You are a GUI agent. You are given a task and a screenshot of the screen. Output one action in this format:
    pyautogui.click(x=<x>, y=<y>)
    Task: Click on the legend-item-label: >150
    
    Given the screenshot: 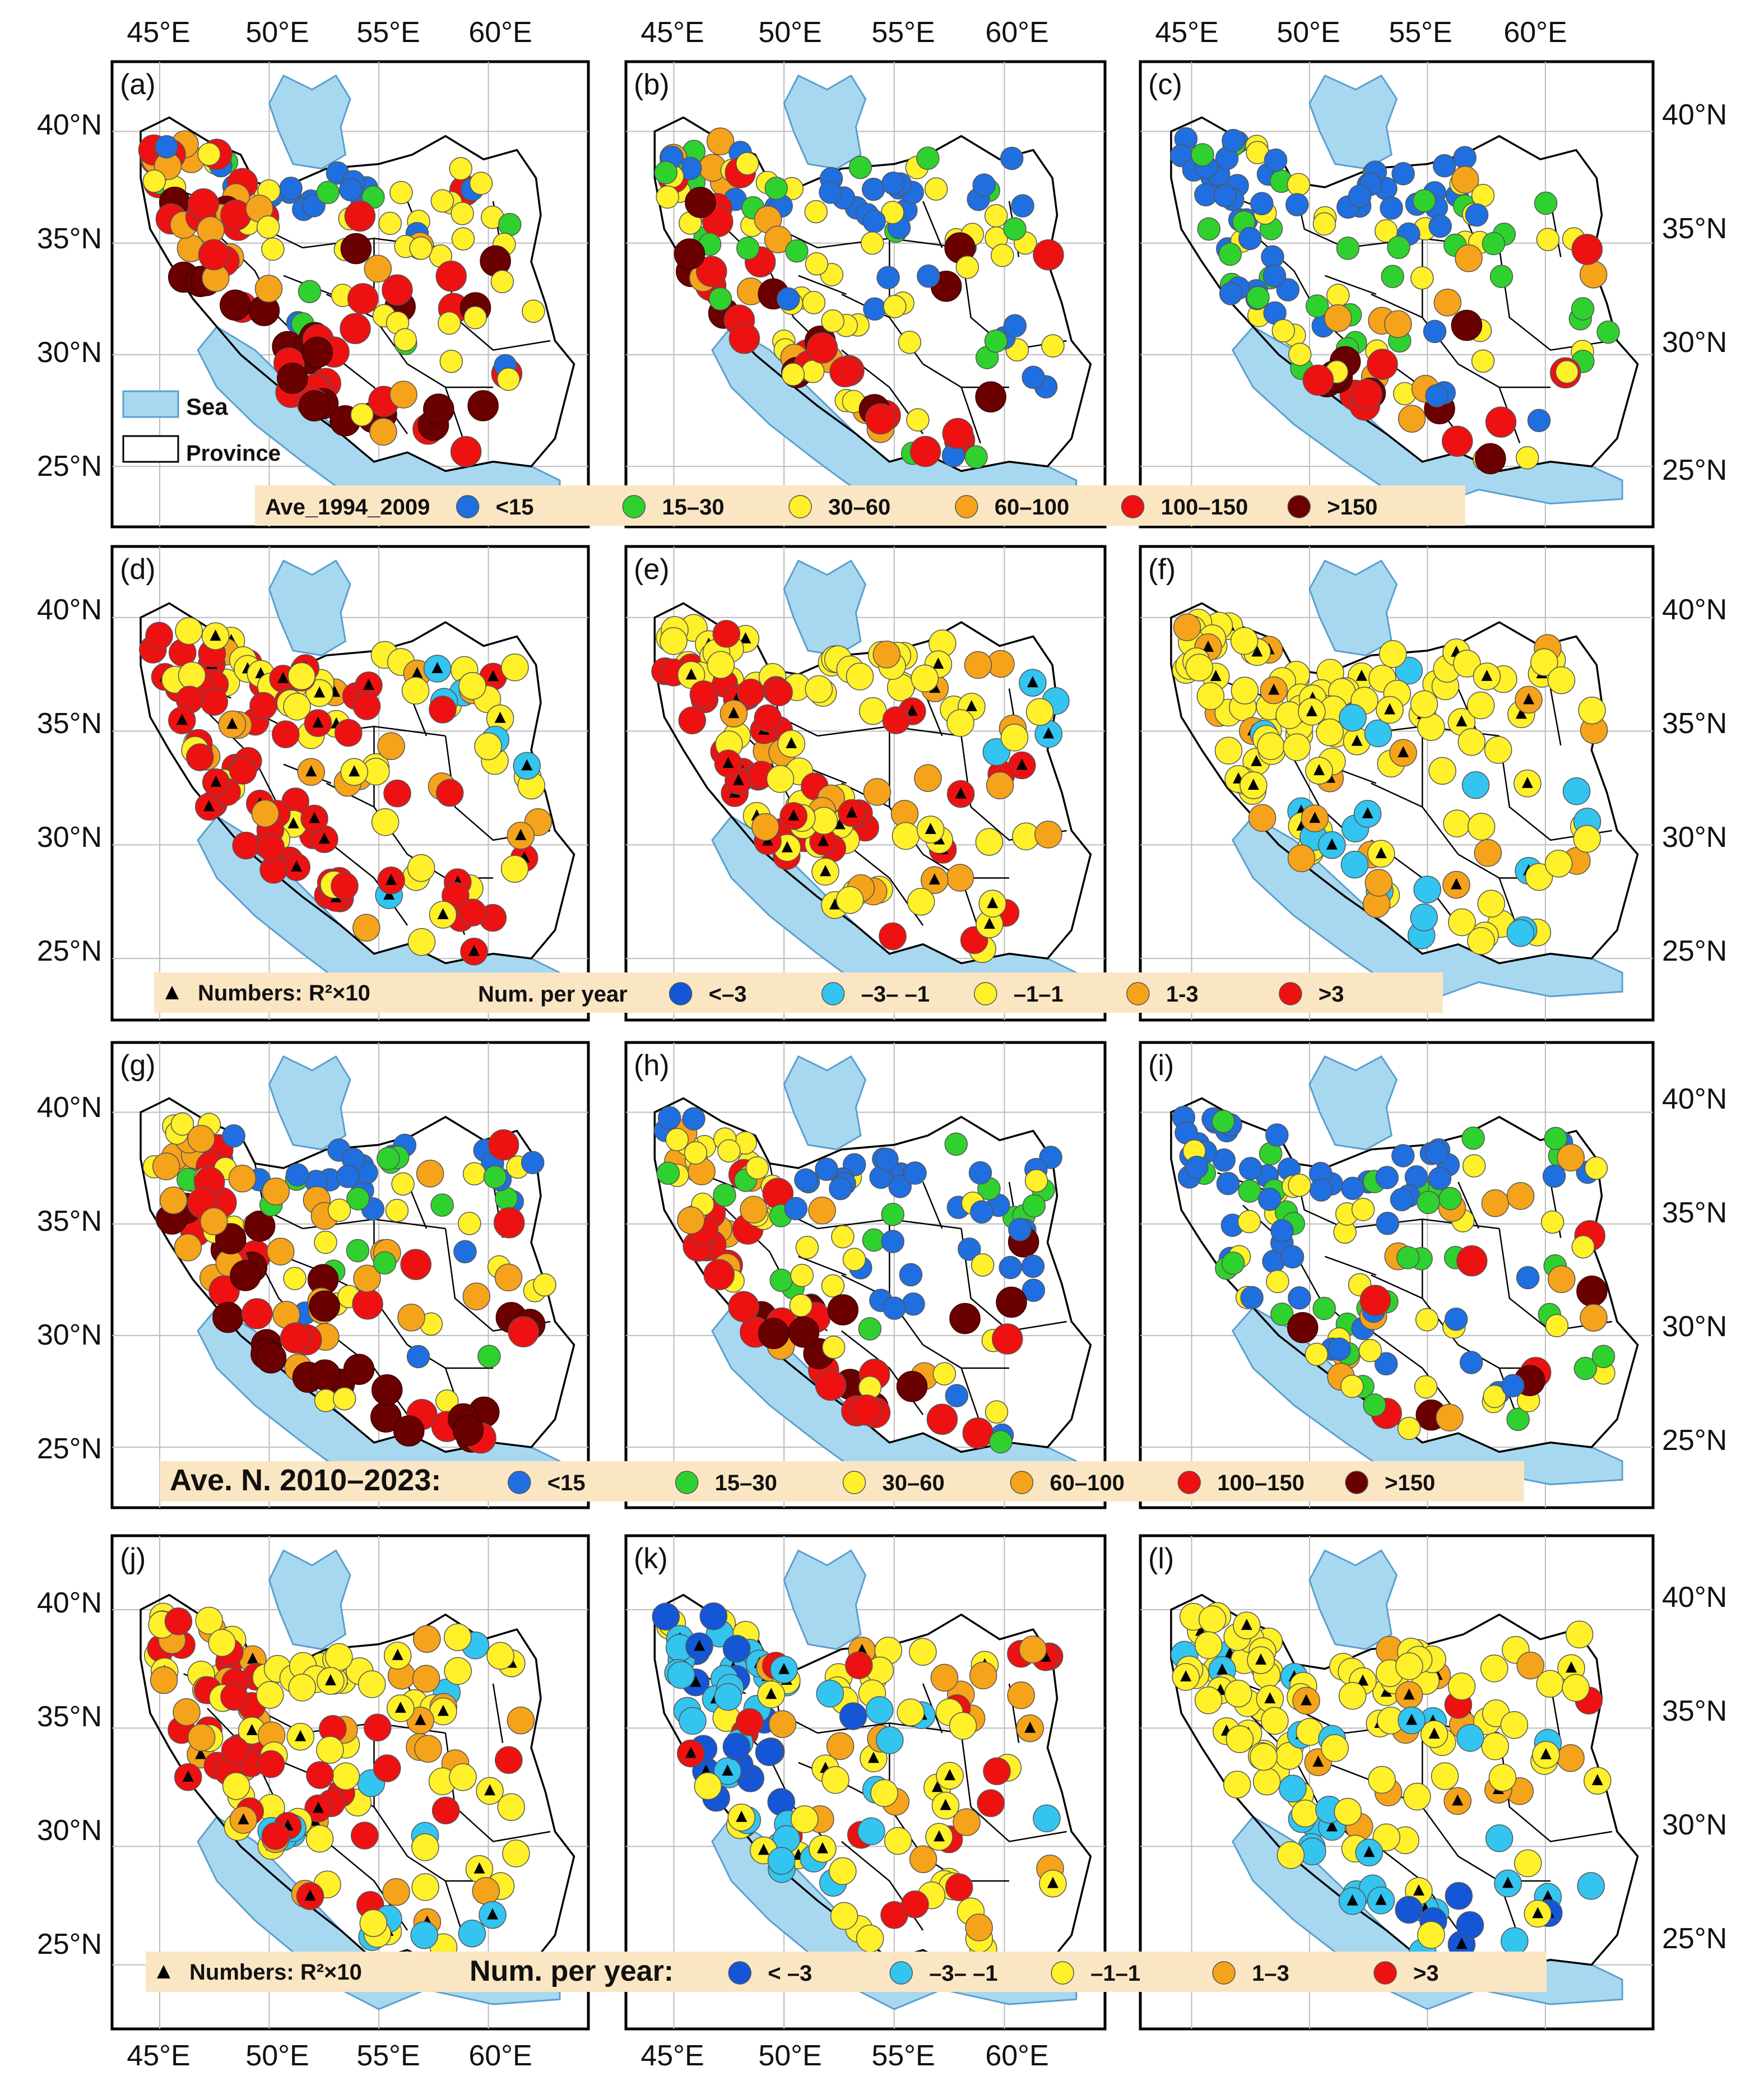 What is the action you would take?
    pyautogui.click(x=1352, y=508)
    